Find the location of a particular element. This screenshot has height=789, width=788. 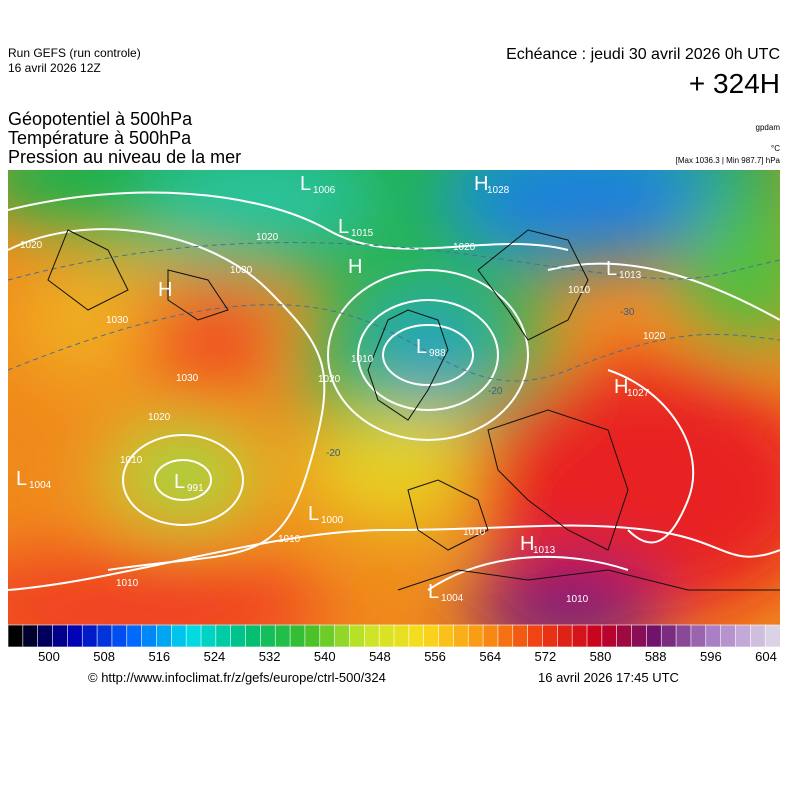

center-value: 1013 is located at coordinates (630, 275).